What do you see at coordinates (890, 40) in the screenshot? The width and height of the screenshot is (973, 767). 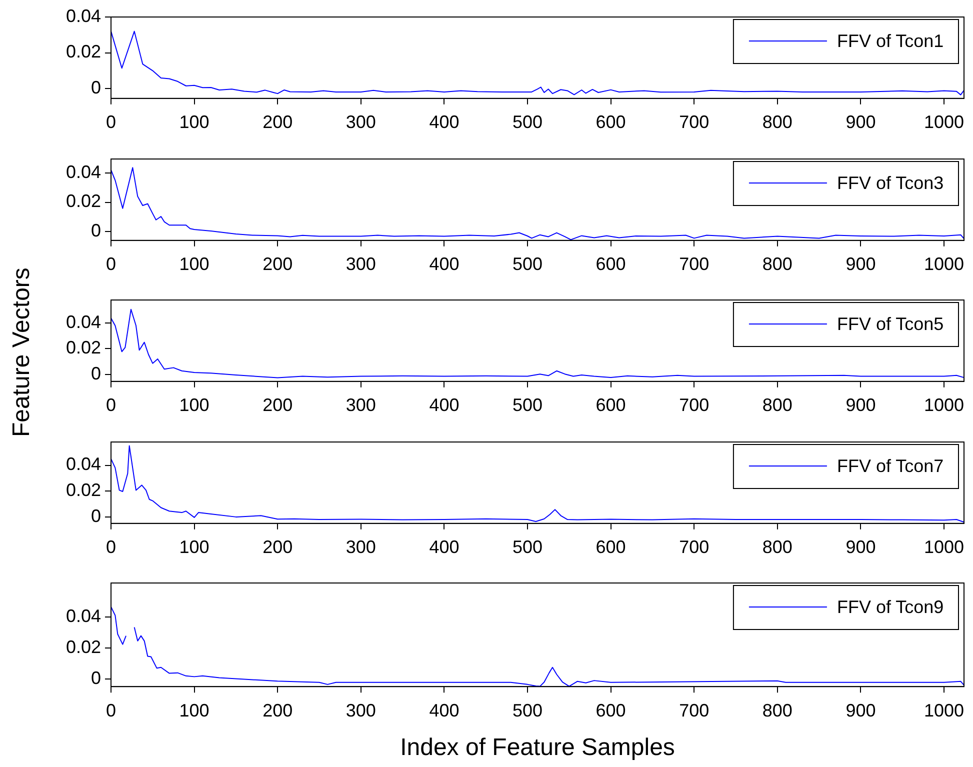 I see `legend-label: FFV of Tcon1` at bounding box center [890, 40].